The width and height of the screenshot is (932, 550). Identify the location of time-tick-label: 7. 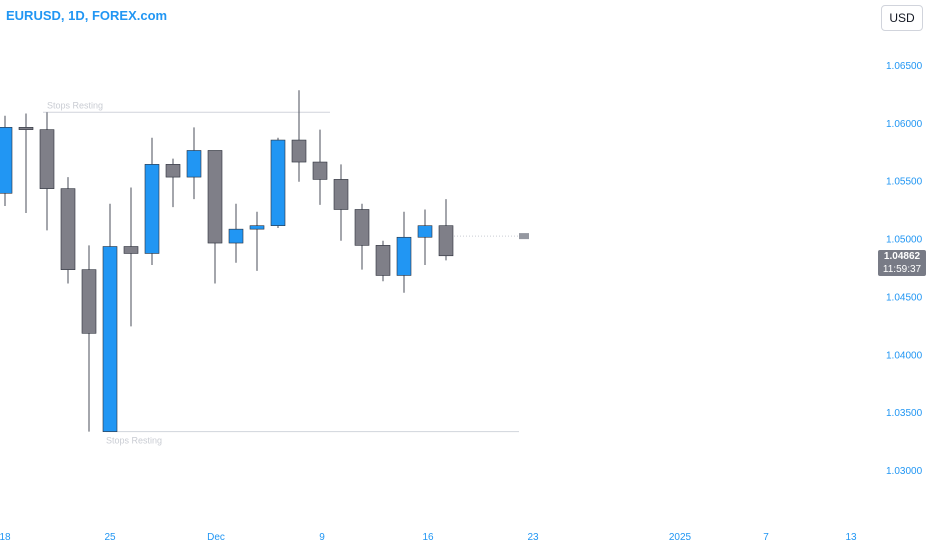
(766, 537).